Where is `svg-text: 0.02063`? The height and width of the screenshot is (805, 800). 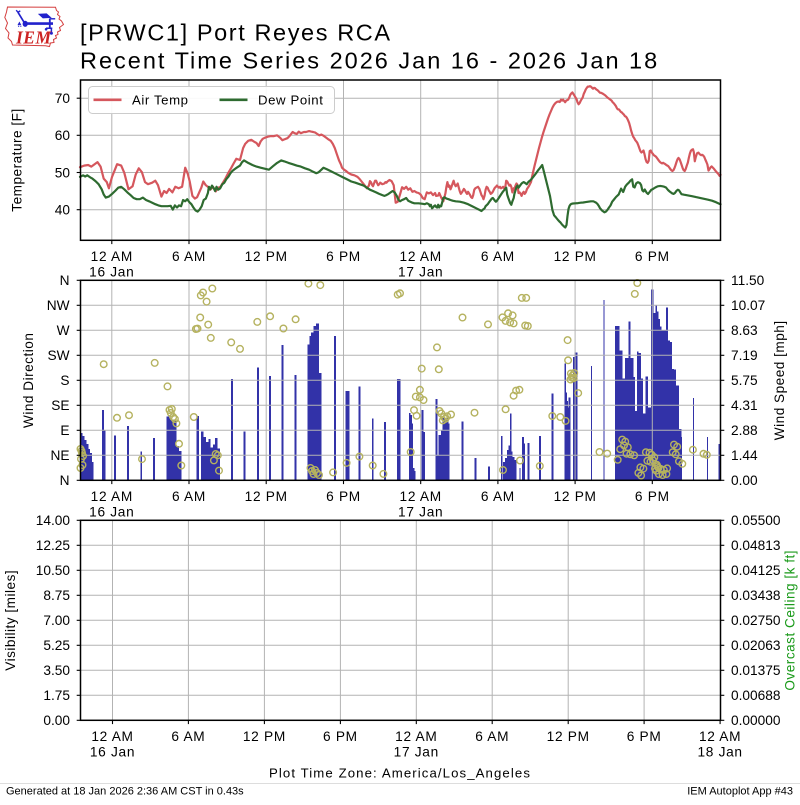 svg-text: 0.02063 is located at coordinates (756, 645).